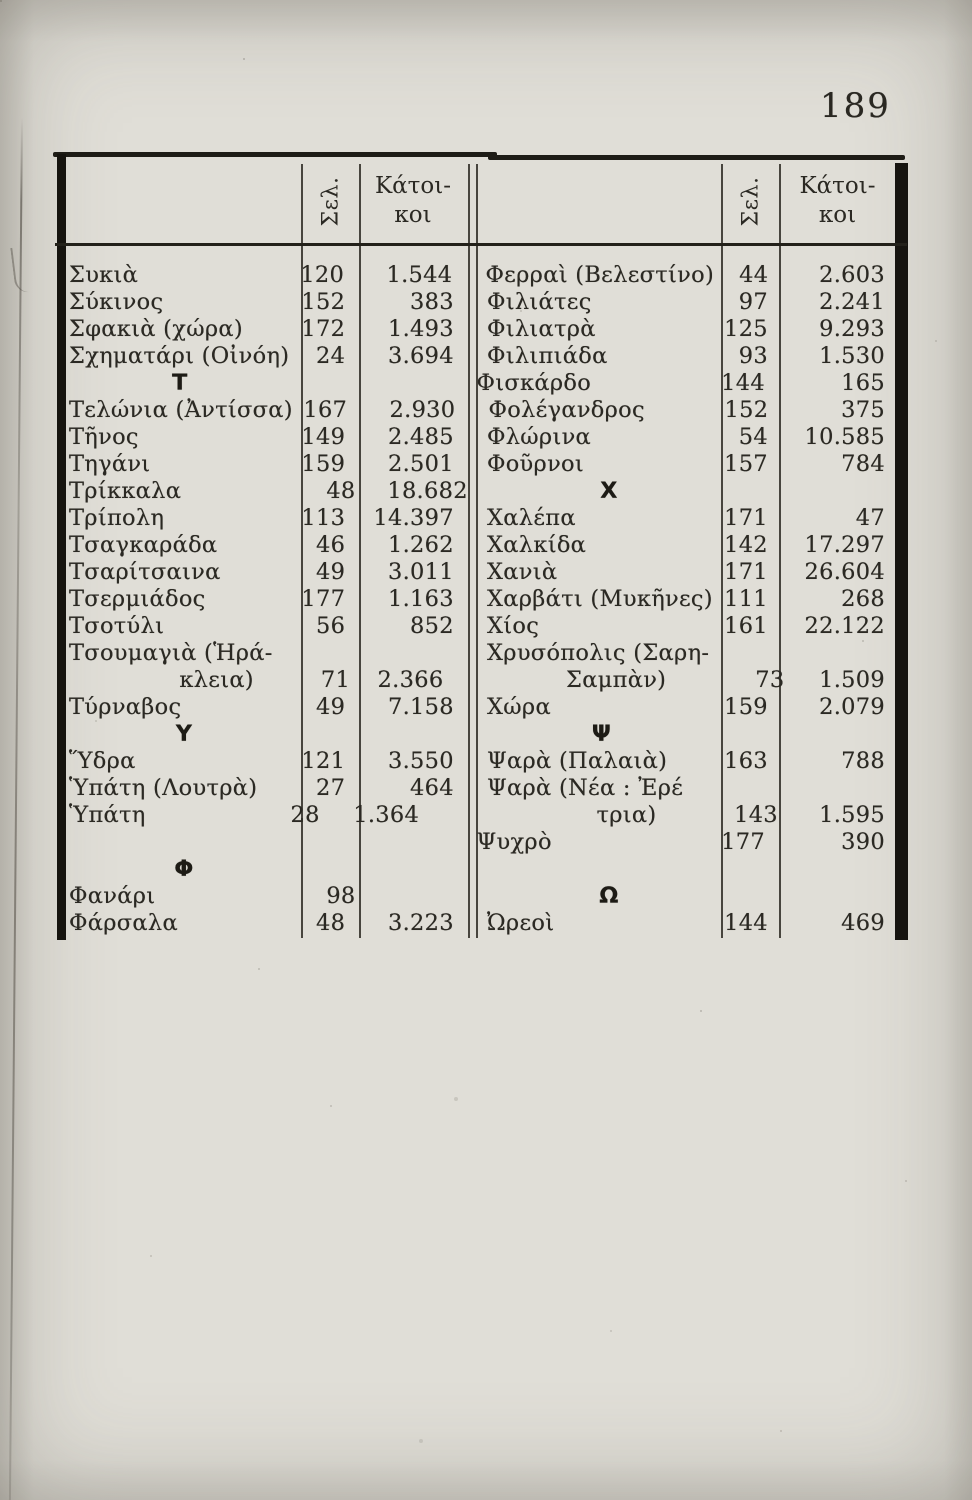  Describe the element at coordinates (746, 464) in the screenshot. I see `page-ref: 157` at that location.